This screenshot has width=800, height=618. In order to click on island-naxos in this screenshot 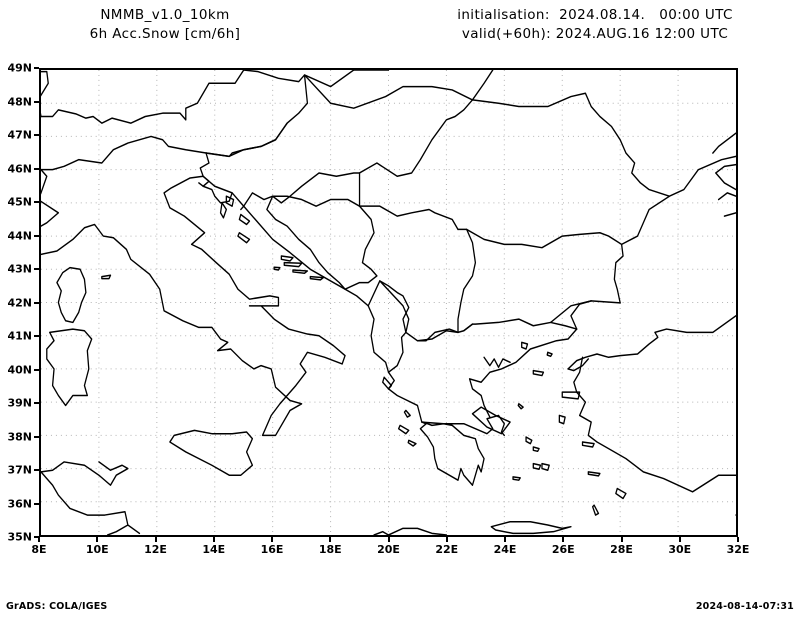, I will do `click(545, 466)`.